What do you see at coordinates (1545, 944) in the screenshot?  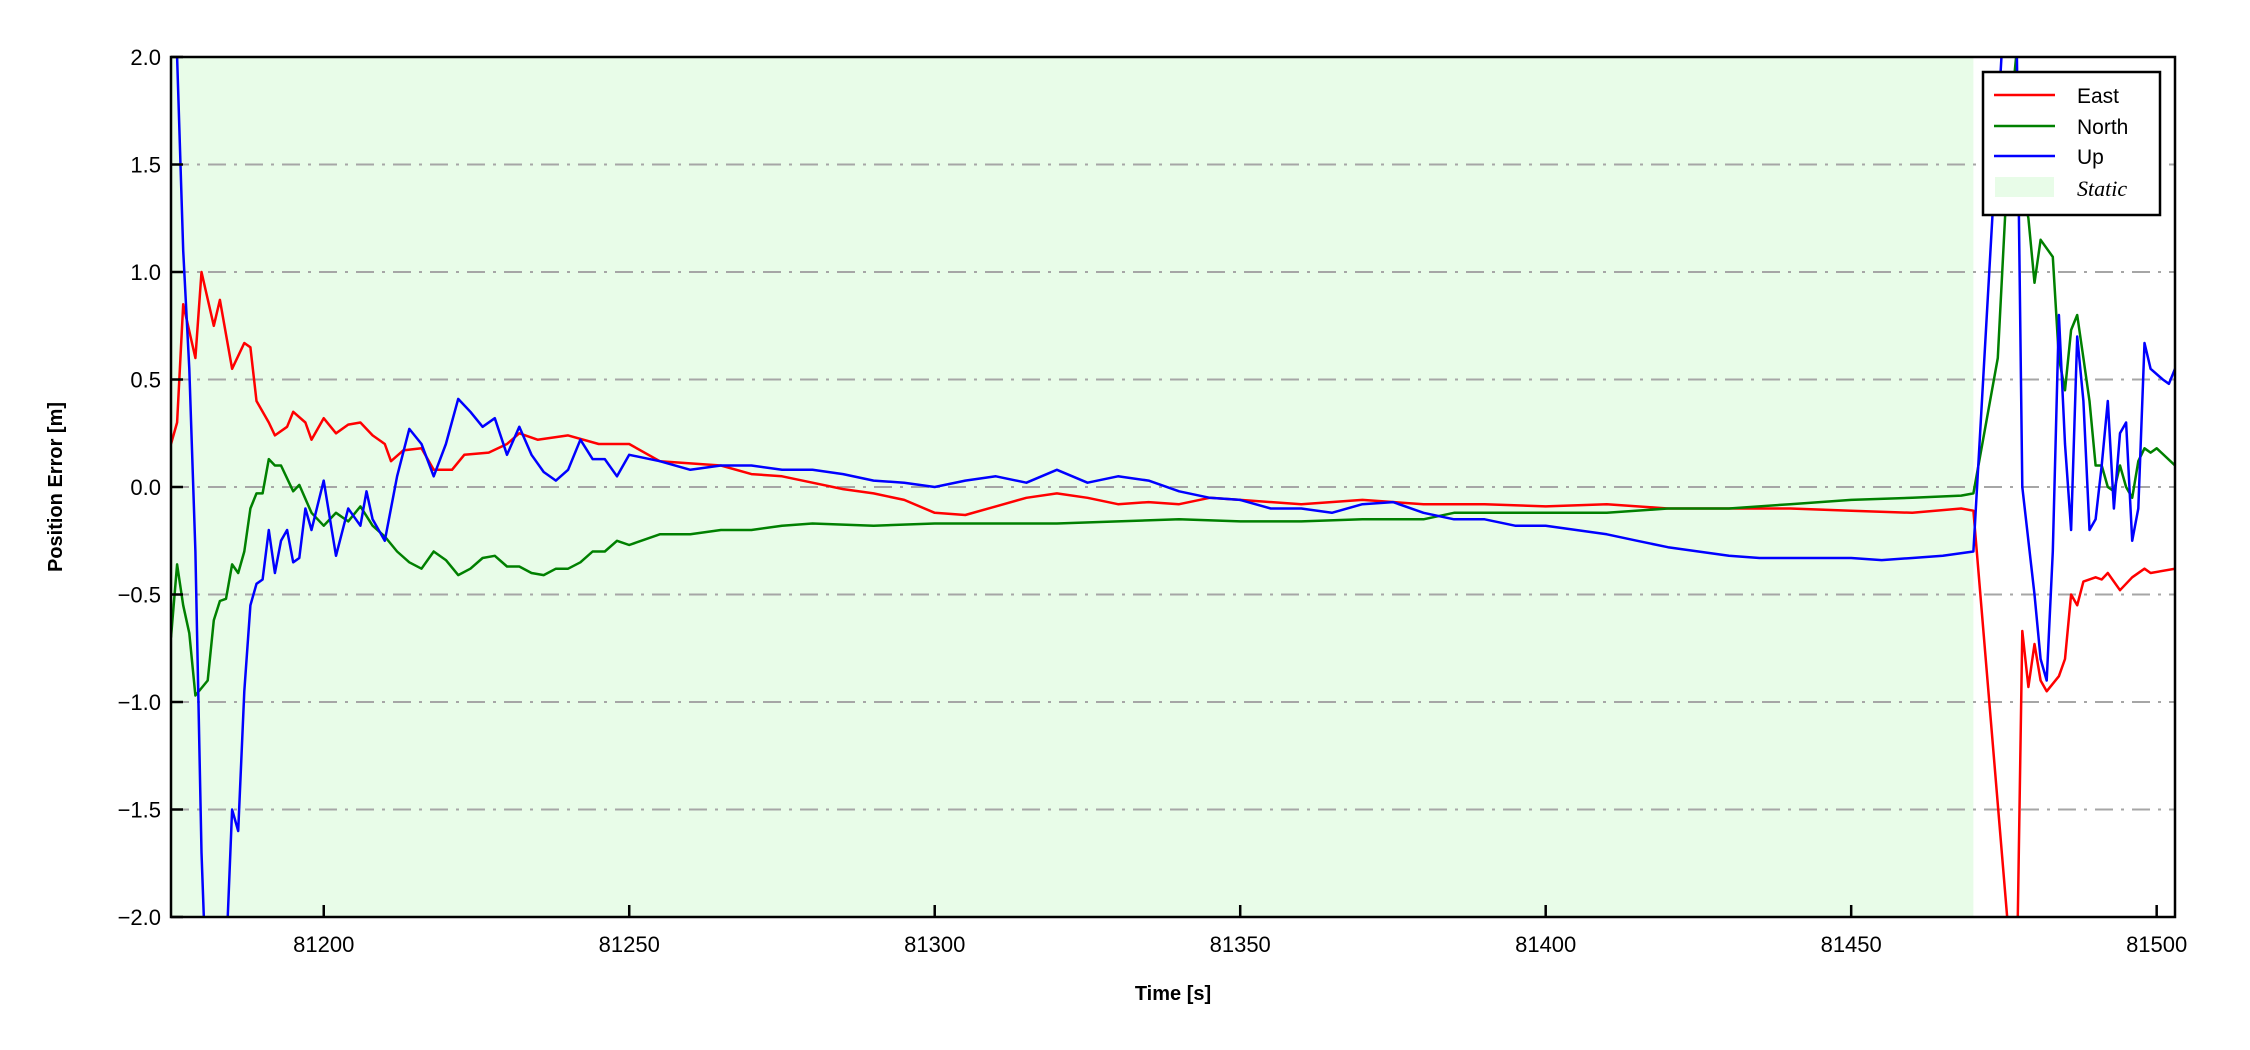 I see `x-tick-label: 81400` at bounding box center [1545, 944].